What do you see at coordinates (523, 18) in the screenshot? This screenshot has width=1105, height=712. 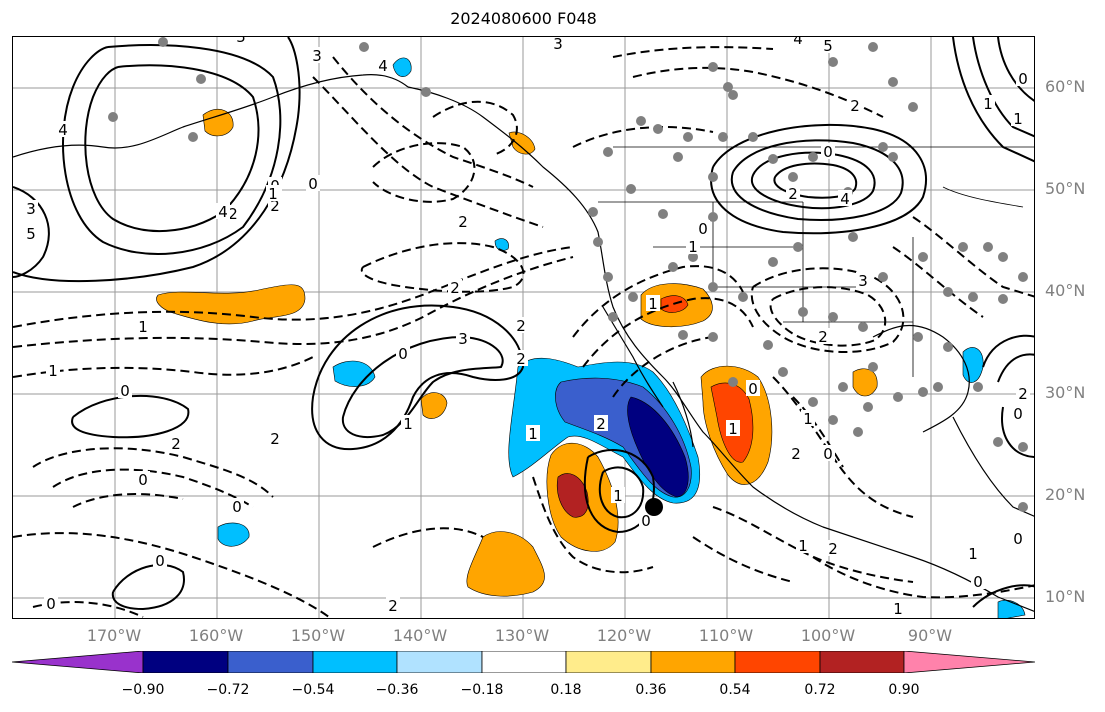 I see `plot-title: 2024080600 F048` at bounding box center [523, 18].